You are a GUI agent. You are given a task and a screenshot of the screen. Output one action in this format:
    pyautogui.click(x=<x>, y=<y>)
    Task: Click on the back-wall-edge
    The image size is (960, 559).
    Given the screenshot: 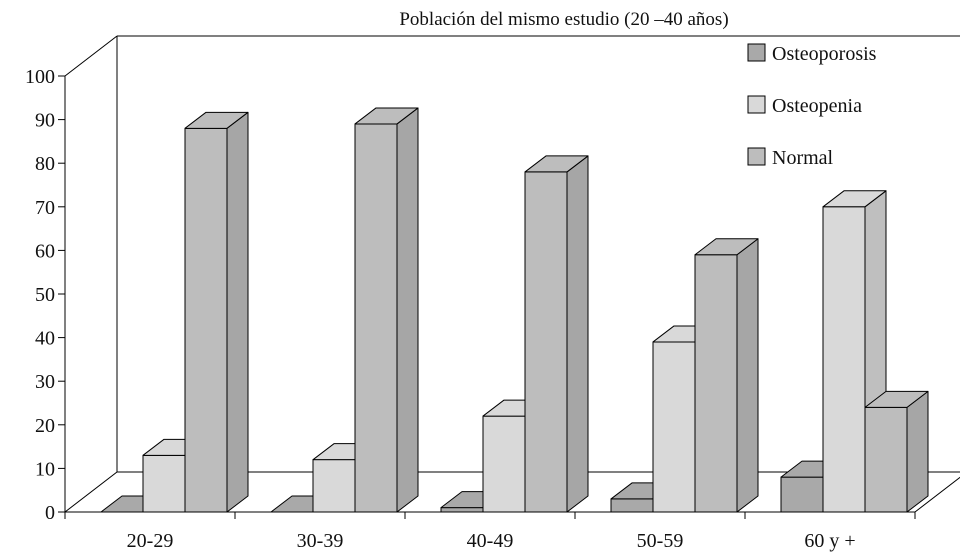 What is the action you would take?
    pyautogui.click(x=538, y=36)
    